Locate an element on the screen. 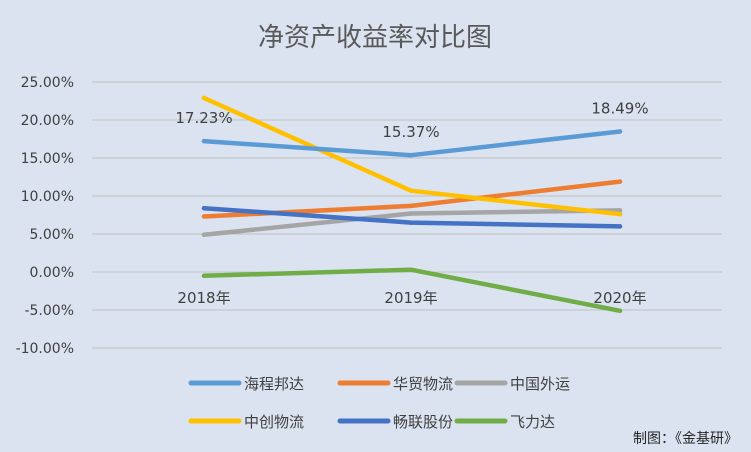 The height and width of the screenshot is (452, 751). x-axis-categories: 2018年 2019年 2020年 is located at coordinates (411, 298).